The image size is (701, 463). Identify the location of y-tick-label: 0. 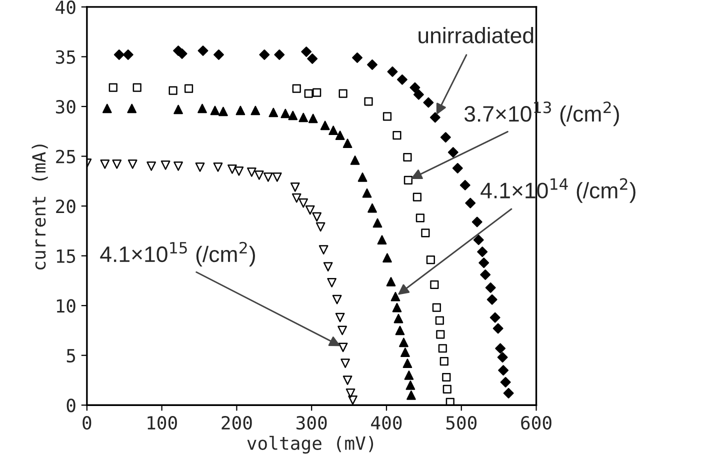
(71, 405).